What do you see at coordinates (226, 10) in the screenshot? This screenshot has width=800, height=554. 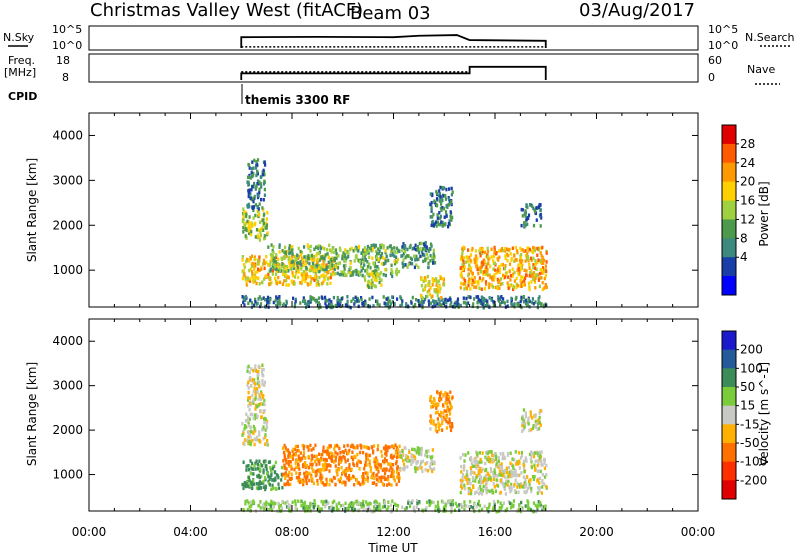 I see `station-title: Christmas Valley West (fitACF)` at bounding box center [226, 10].